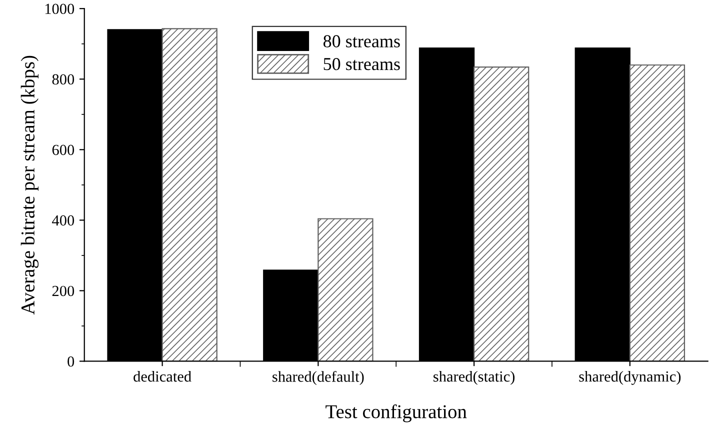 This screenshot has height=429, width=715. What do you see at coordinates (362, 64) in the screenshot?
I see `legend-label: 50 streams` at bounding box center [362, 64].